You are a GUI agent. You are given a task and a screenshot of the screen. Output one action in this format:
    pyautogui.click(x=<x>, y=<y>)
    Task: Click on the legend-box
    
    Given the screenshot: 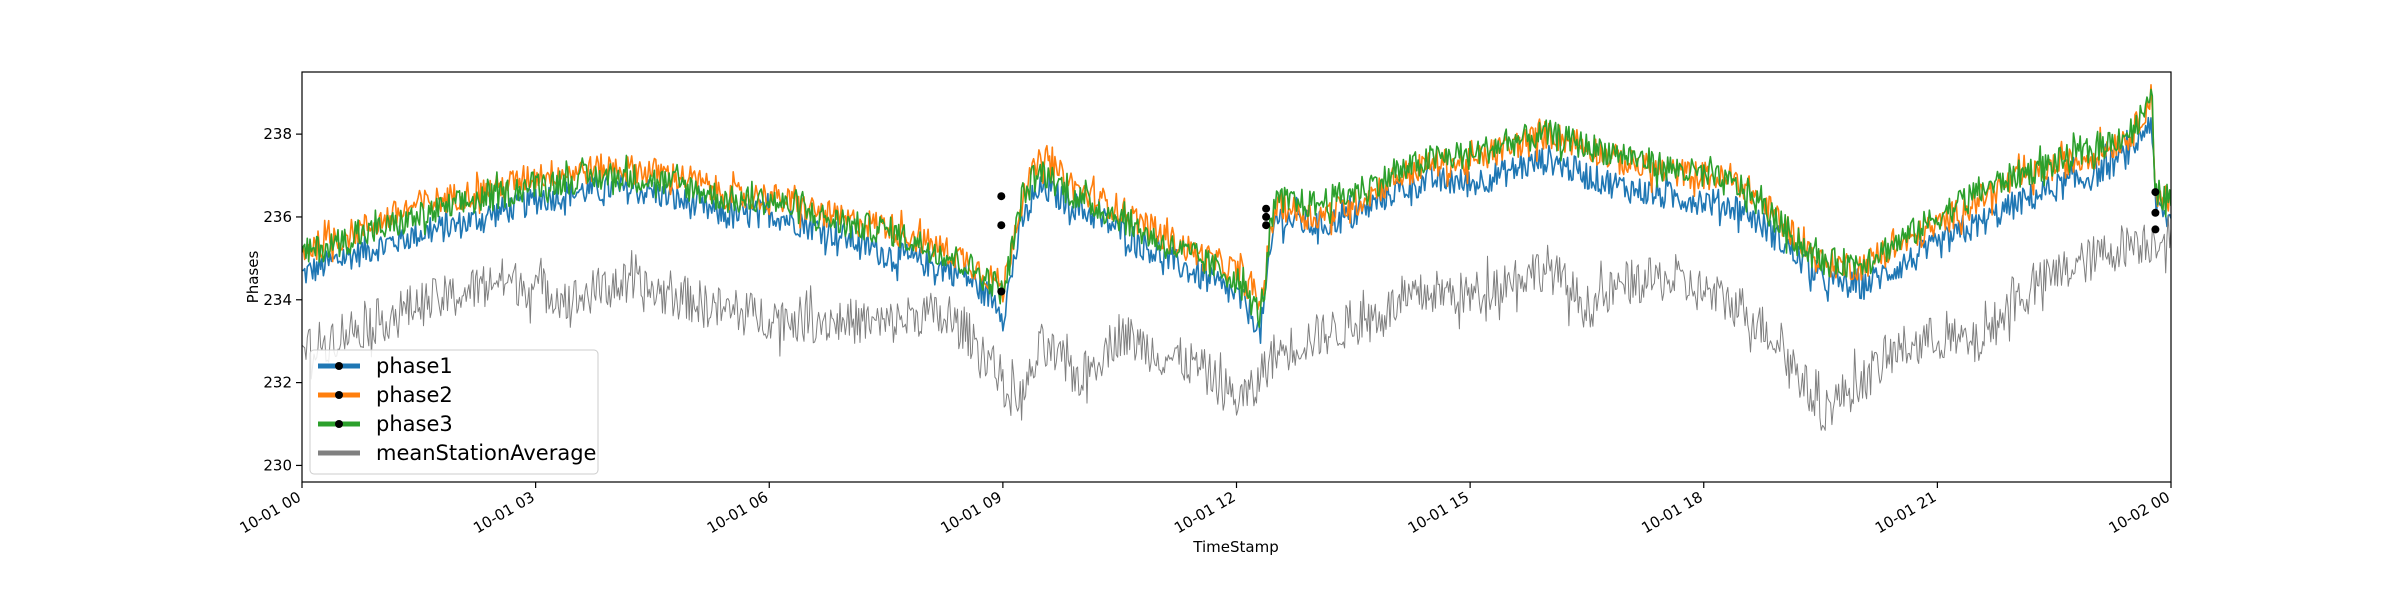 What is the action you would take?
    pyautogui.click(x=454, y=412)
    